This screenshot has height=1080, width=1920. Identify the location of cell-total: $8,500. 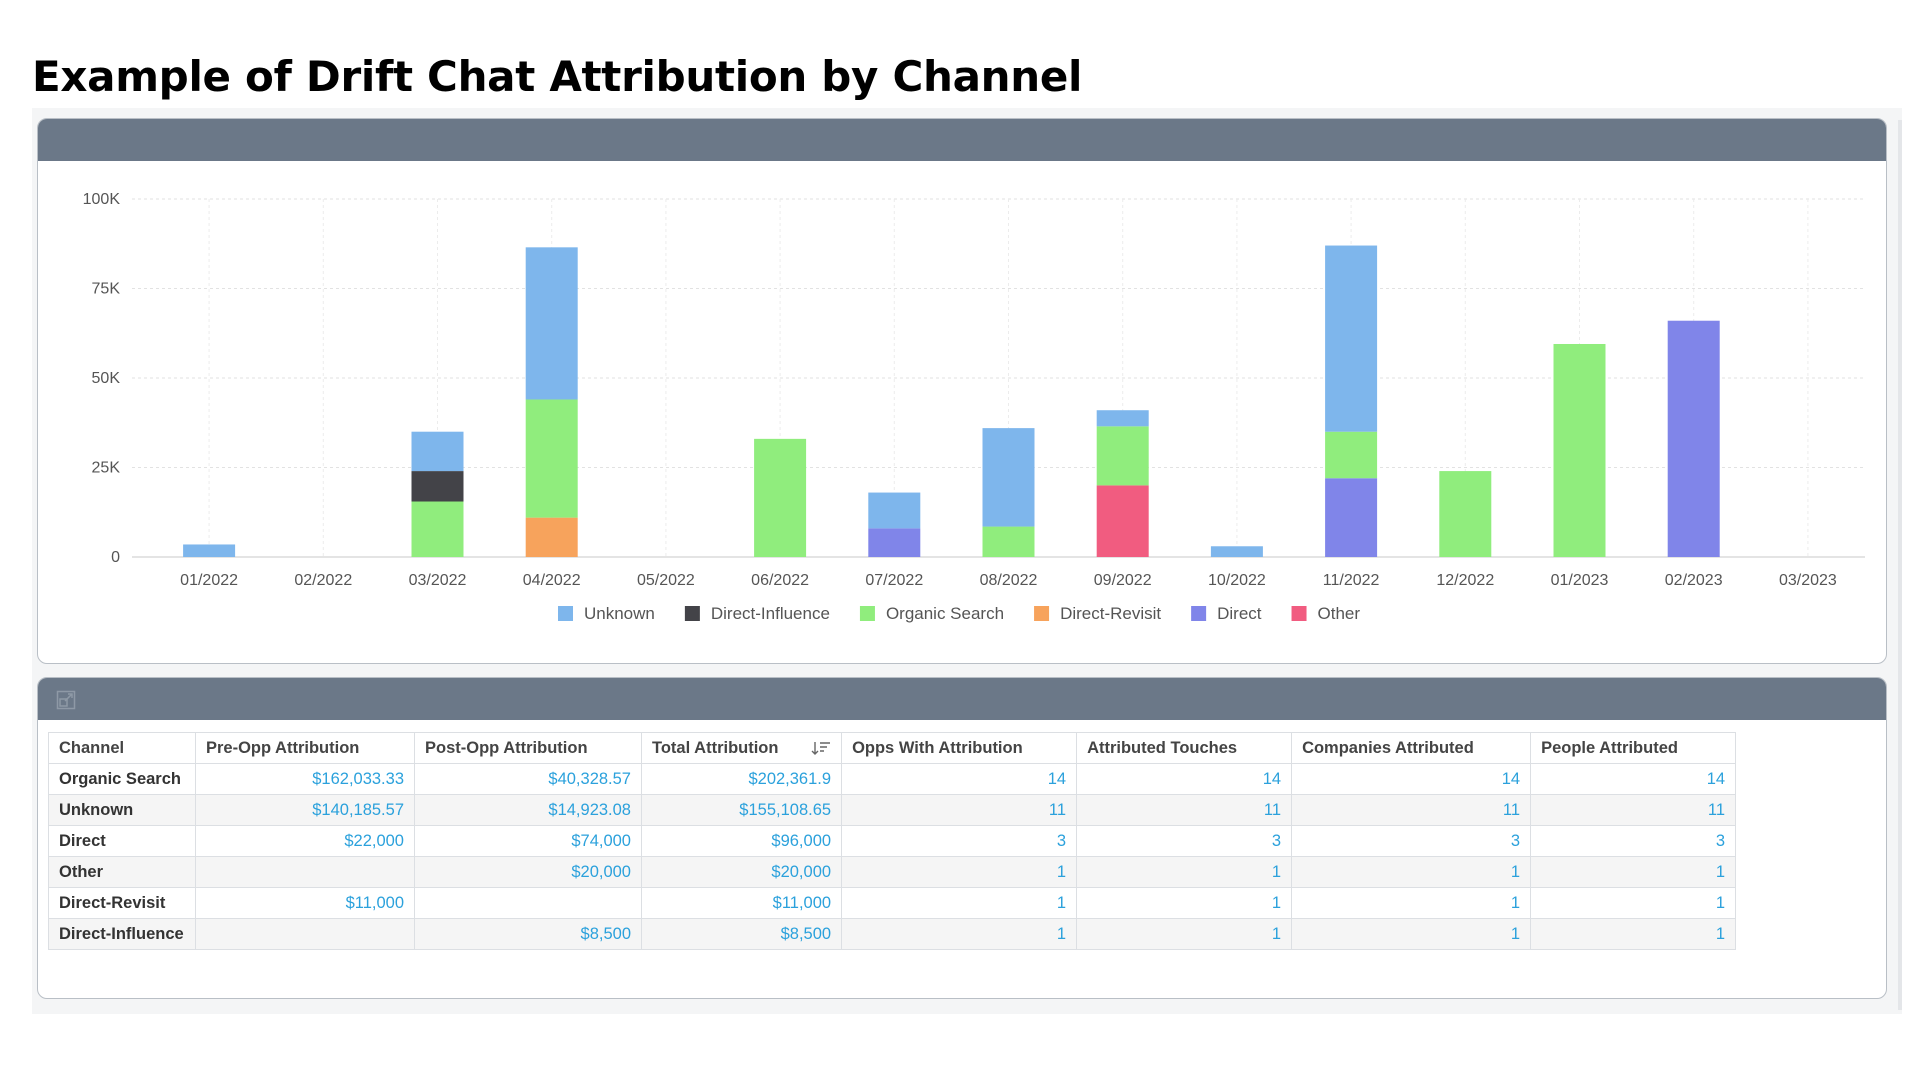
(741, 934).